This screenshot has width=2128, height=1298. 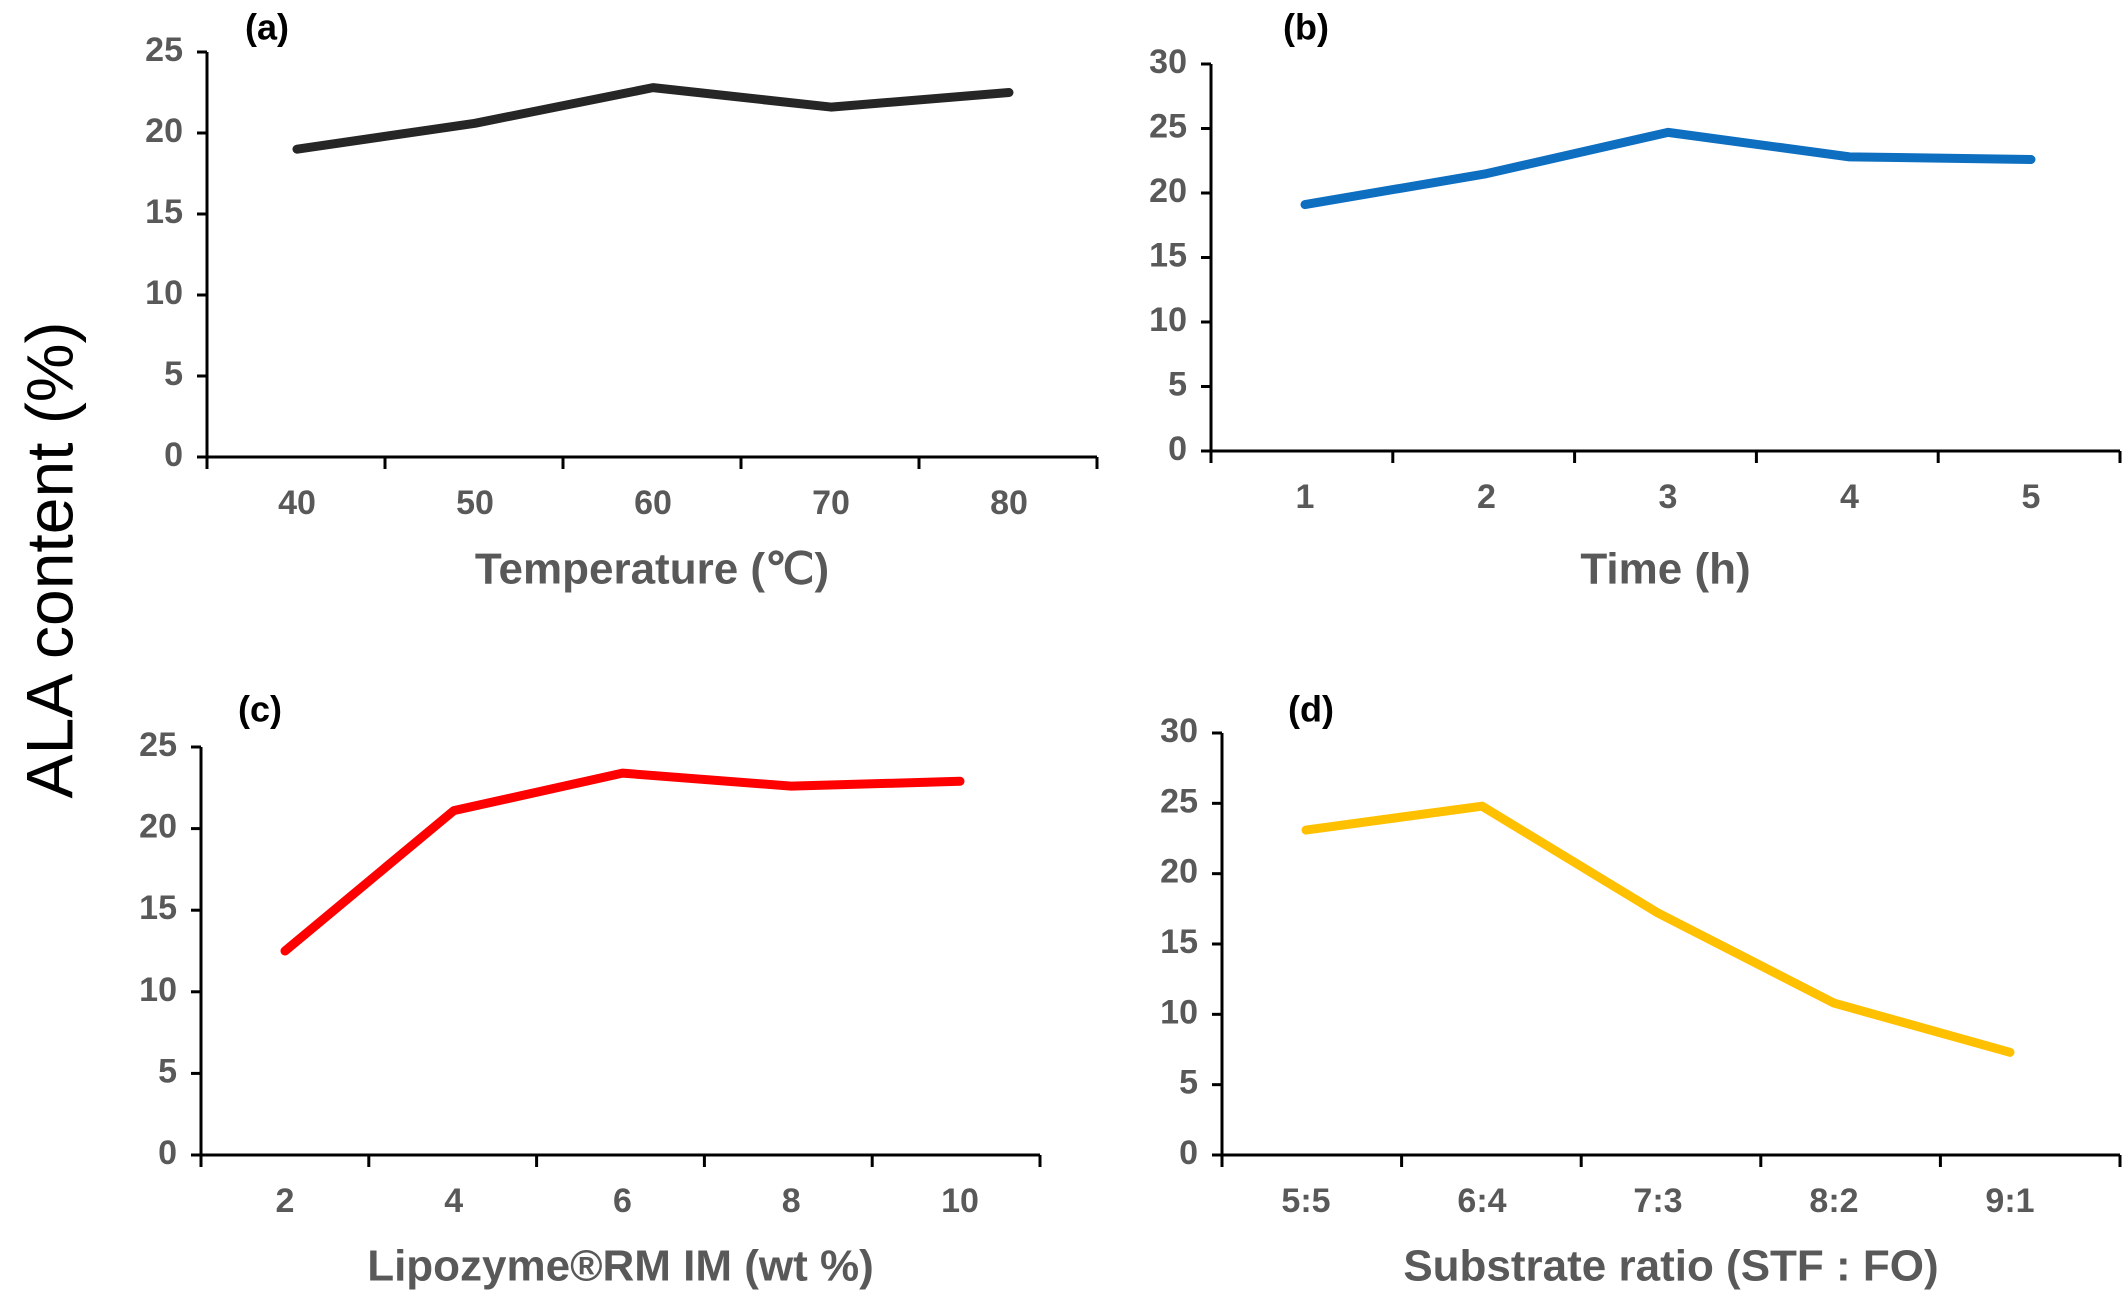 I want to click on x-axis-title: Time (h), so click(x=1665, y=569).